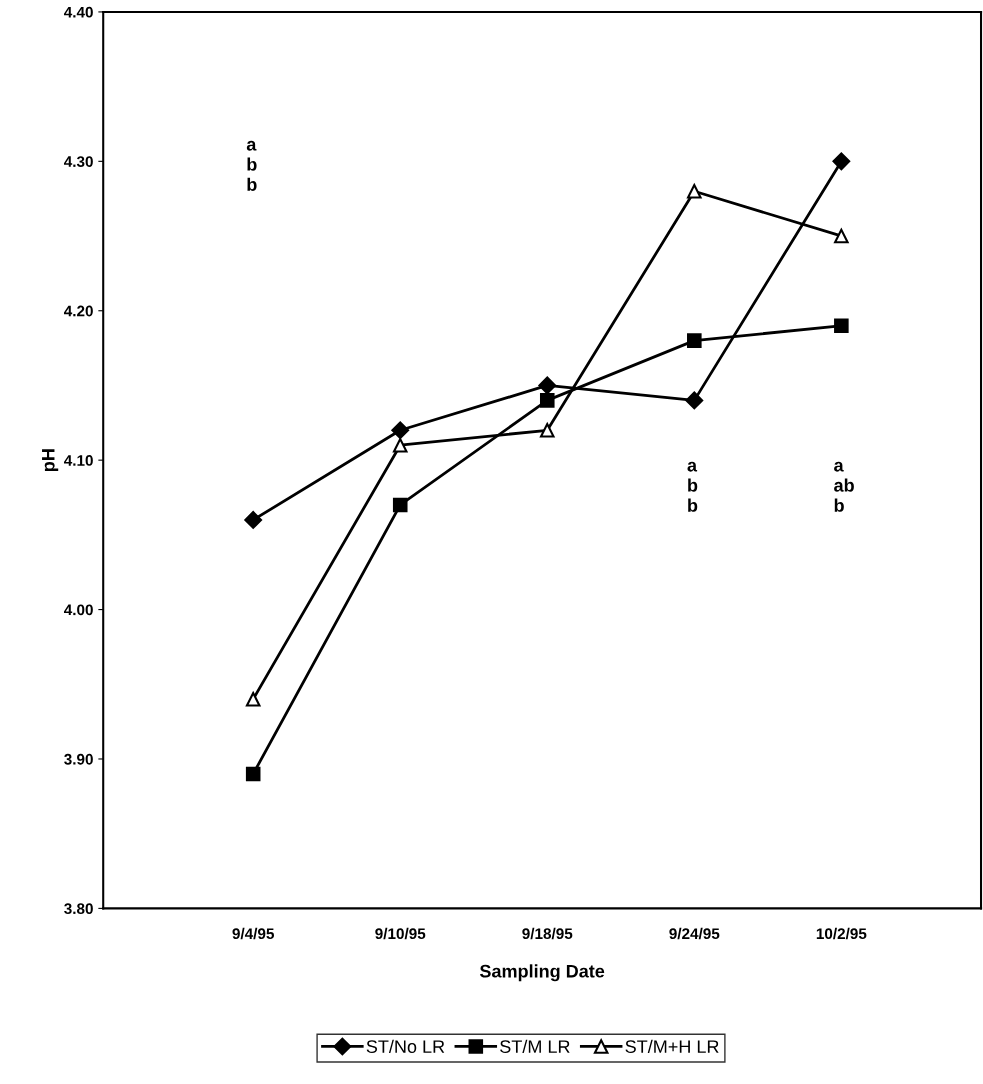 The height and width of the screenshot is (1084, 983). I want to click on y-tick-label: 4.10, so click(78, 460).